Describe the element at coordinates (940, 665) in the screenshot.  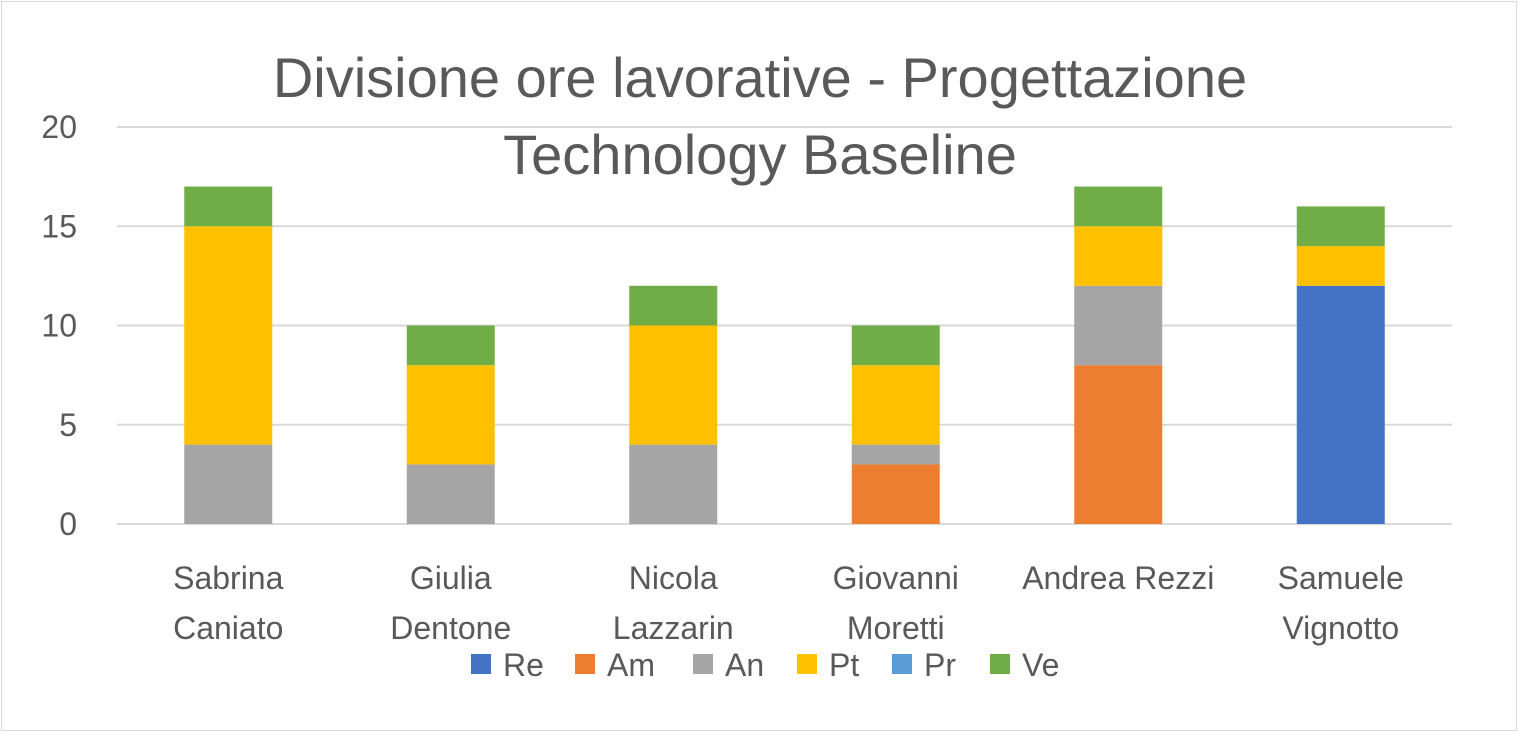
I see `legend-label: Pr` at that location.